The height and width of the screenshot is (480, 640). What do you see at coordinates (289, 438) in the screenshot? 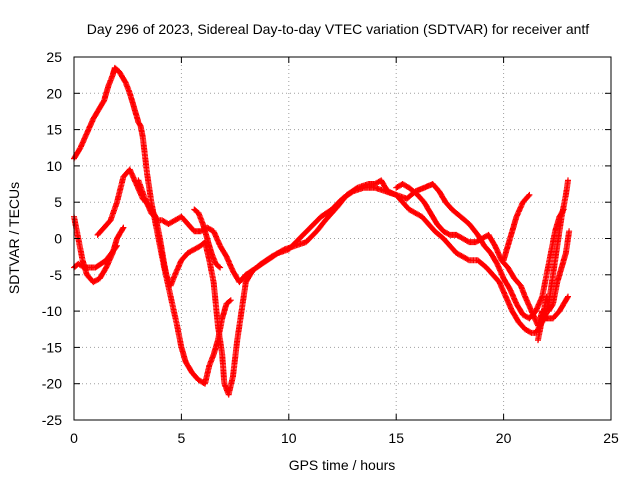
I see `x-tick-label: 10` at bounding box center [289, 438].